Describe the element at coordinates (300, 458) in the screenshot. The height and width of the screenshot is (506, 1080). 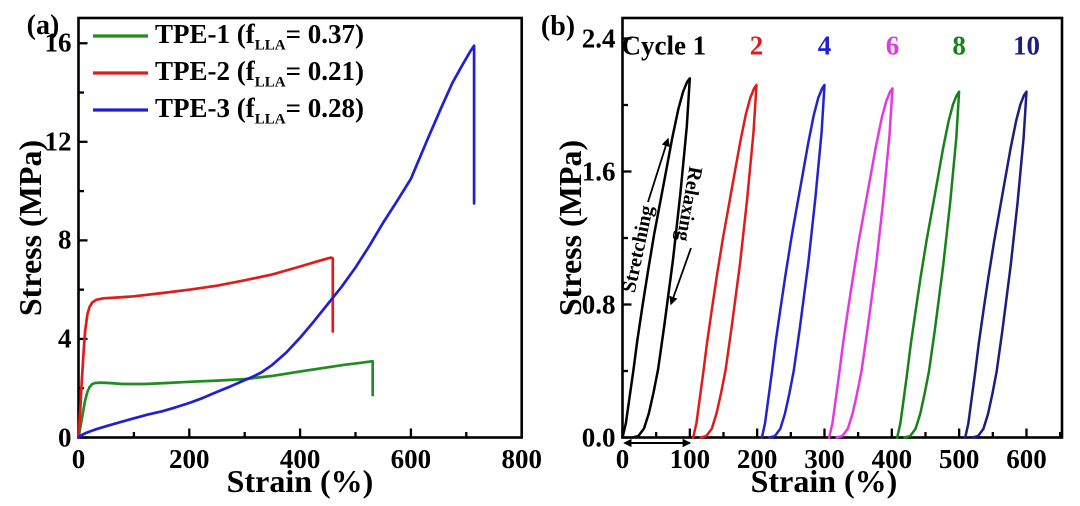
I see `panel-a-x-tick-label: 400` at that location.